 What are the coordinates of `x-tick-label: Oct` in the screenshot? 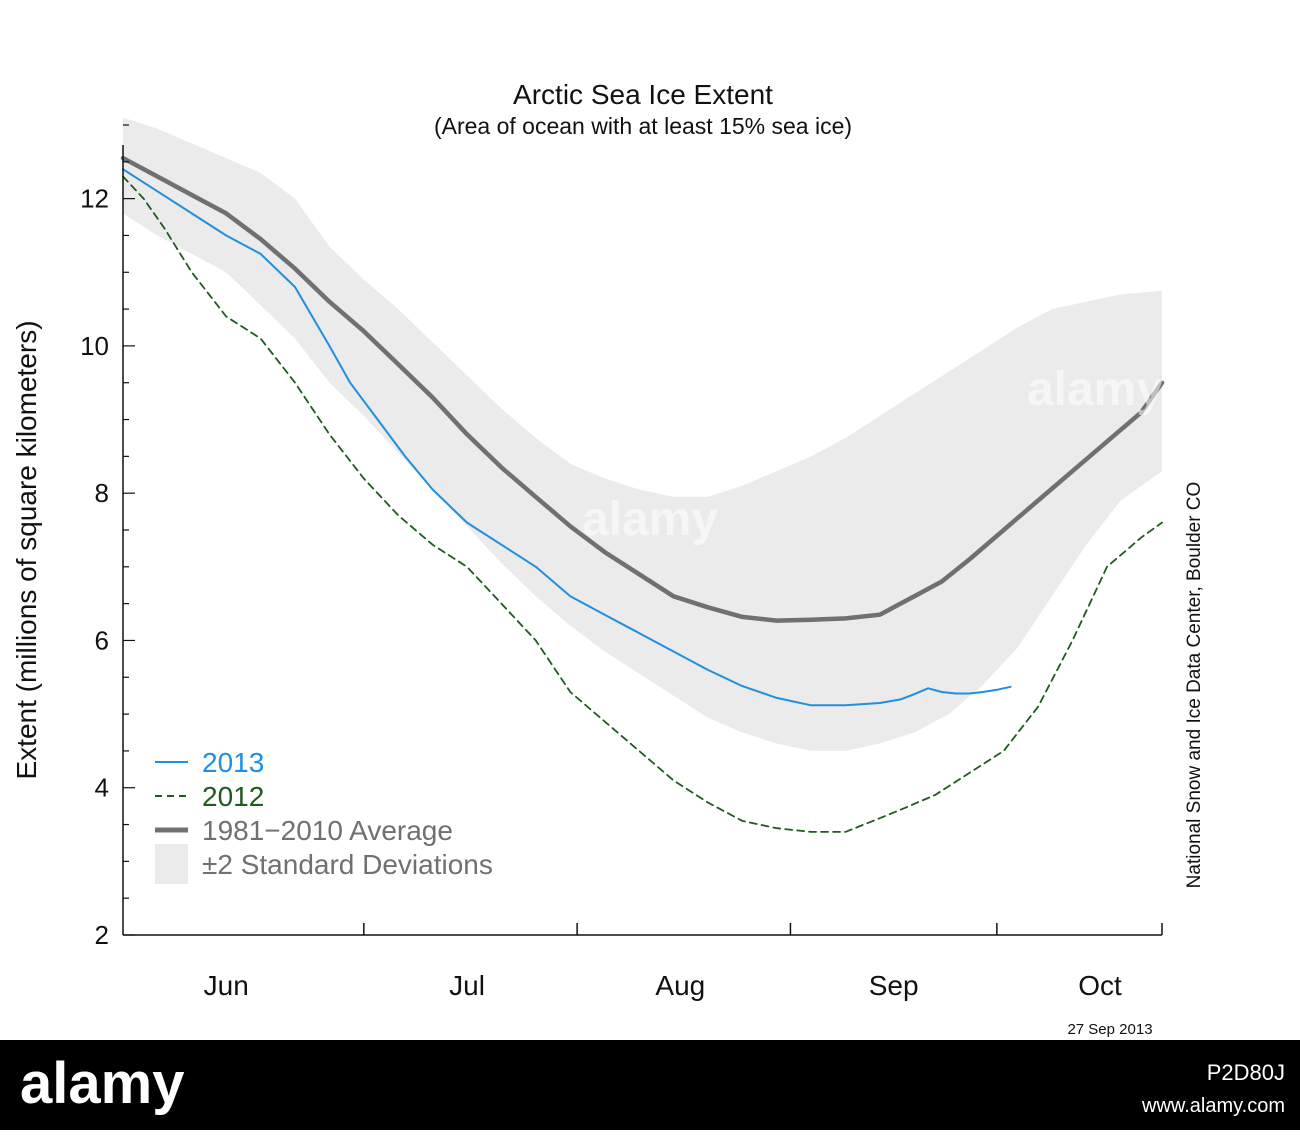 It's located at (1100, 985).